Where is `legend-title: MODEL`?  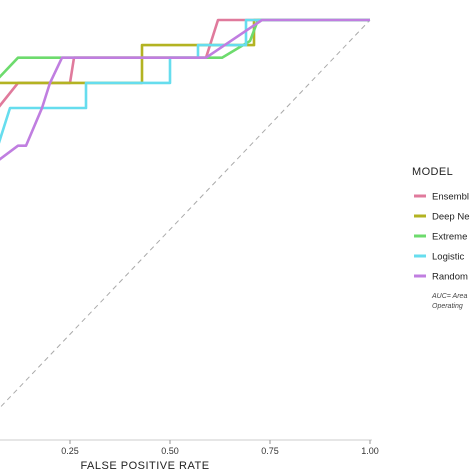
legend-title: MODEL is located at coordinates (432, 172).